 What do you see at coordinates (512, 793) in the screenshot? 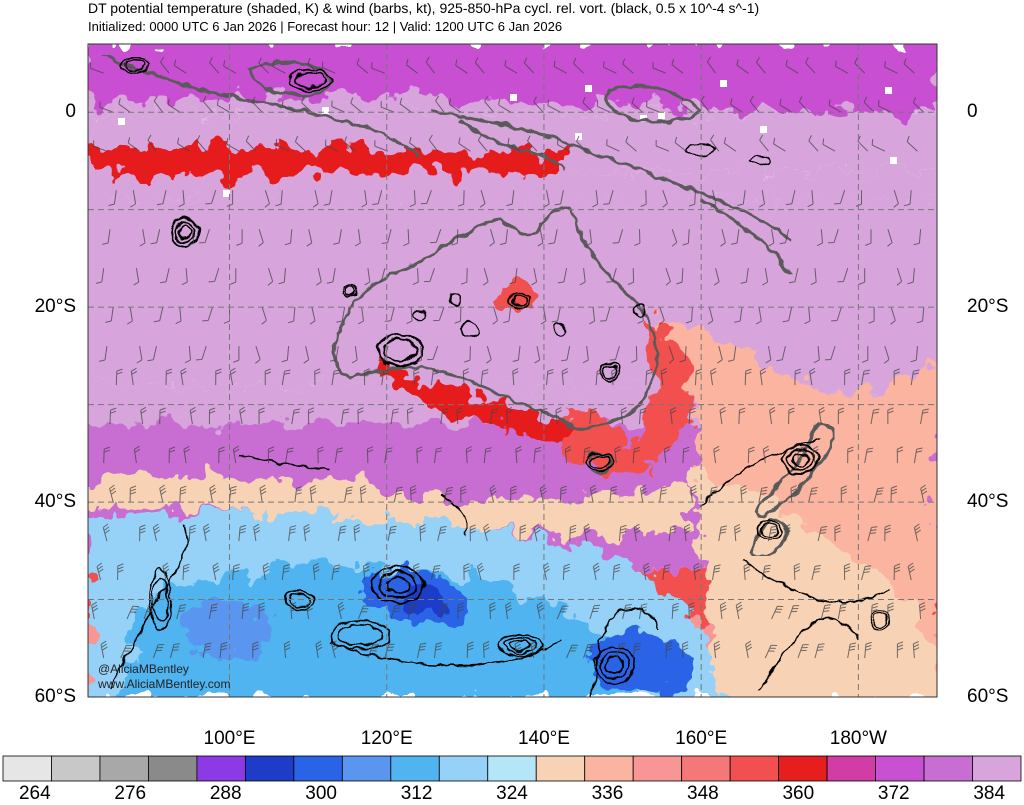
I see `colorbar-tick-label: 324` at bounding box center [512, 793].